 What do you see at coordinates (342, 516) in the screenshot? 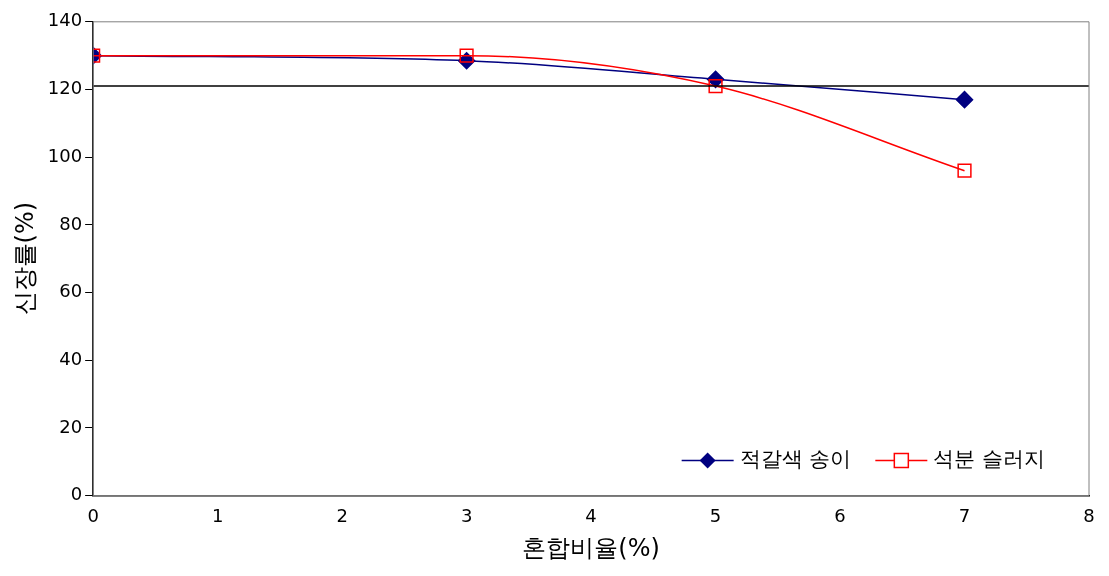
I see `x-tick-label: 2` at bounding box center [342, 516].